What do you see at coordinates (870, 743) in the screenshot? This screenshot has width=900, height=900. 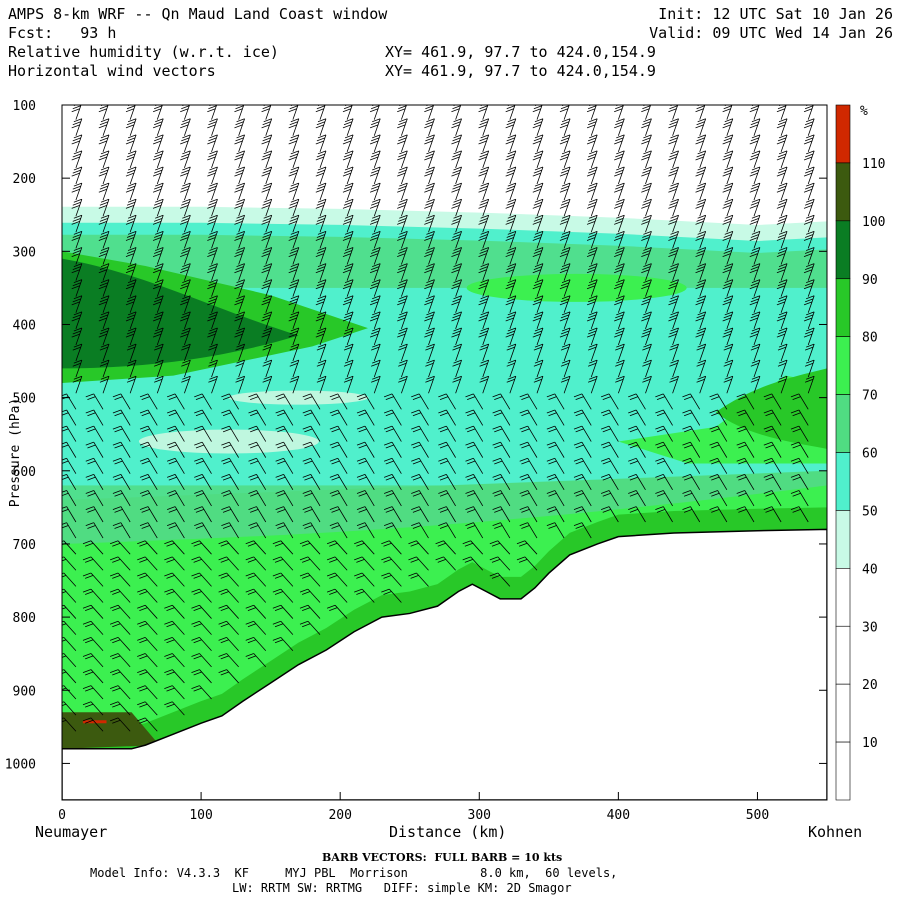 I see `colorbar-label: 10` at bounding box center [870, 743].